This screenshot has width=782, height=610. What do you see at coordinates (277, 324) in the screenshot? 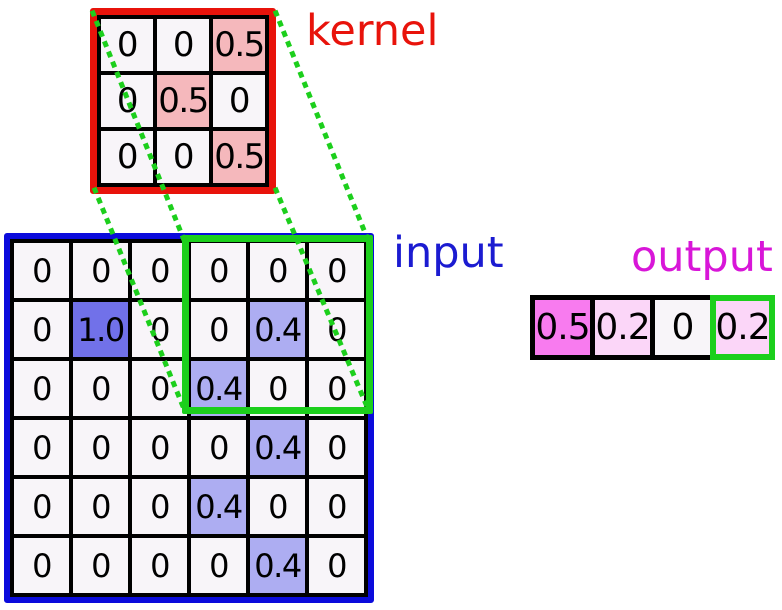
I see `active-region-box` at bounding box center [277, 324].